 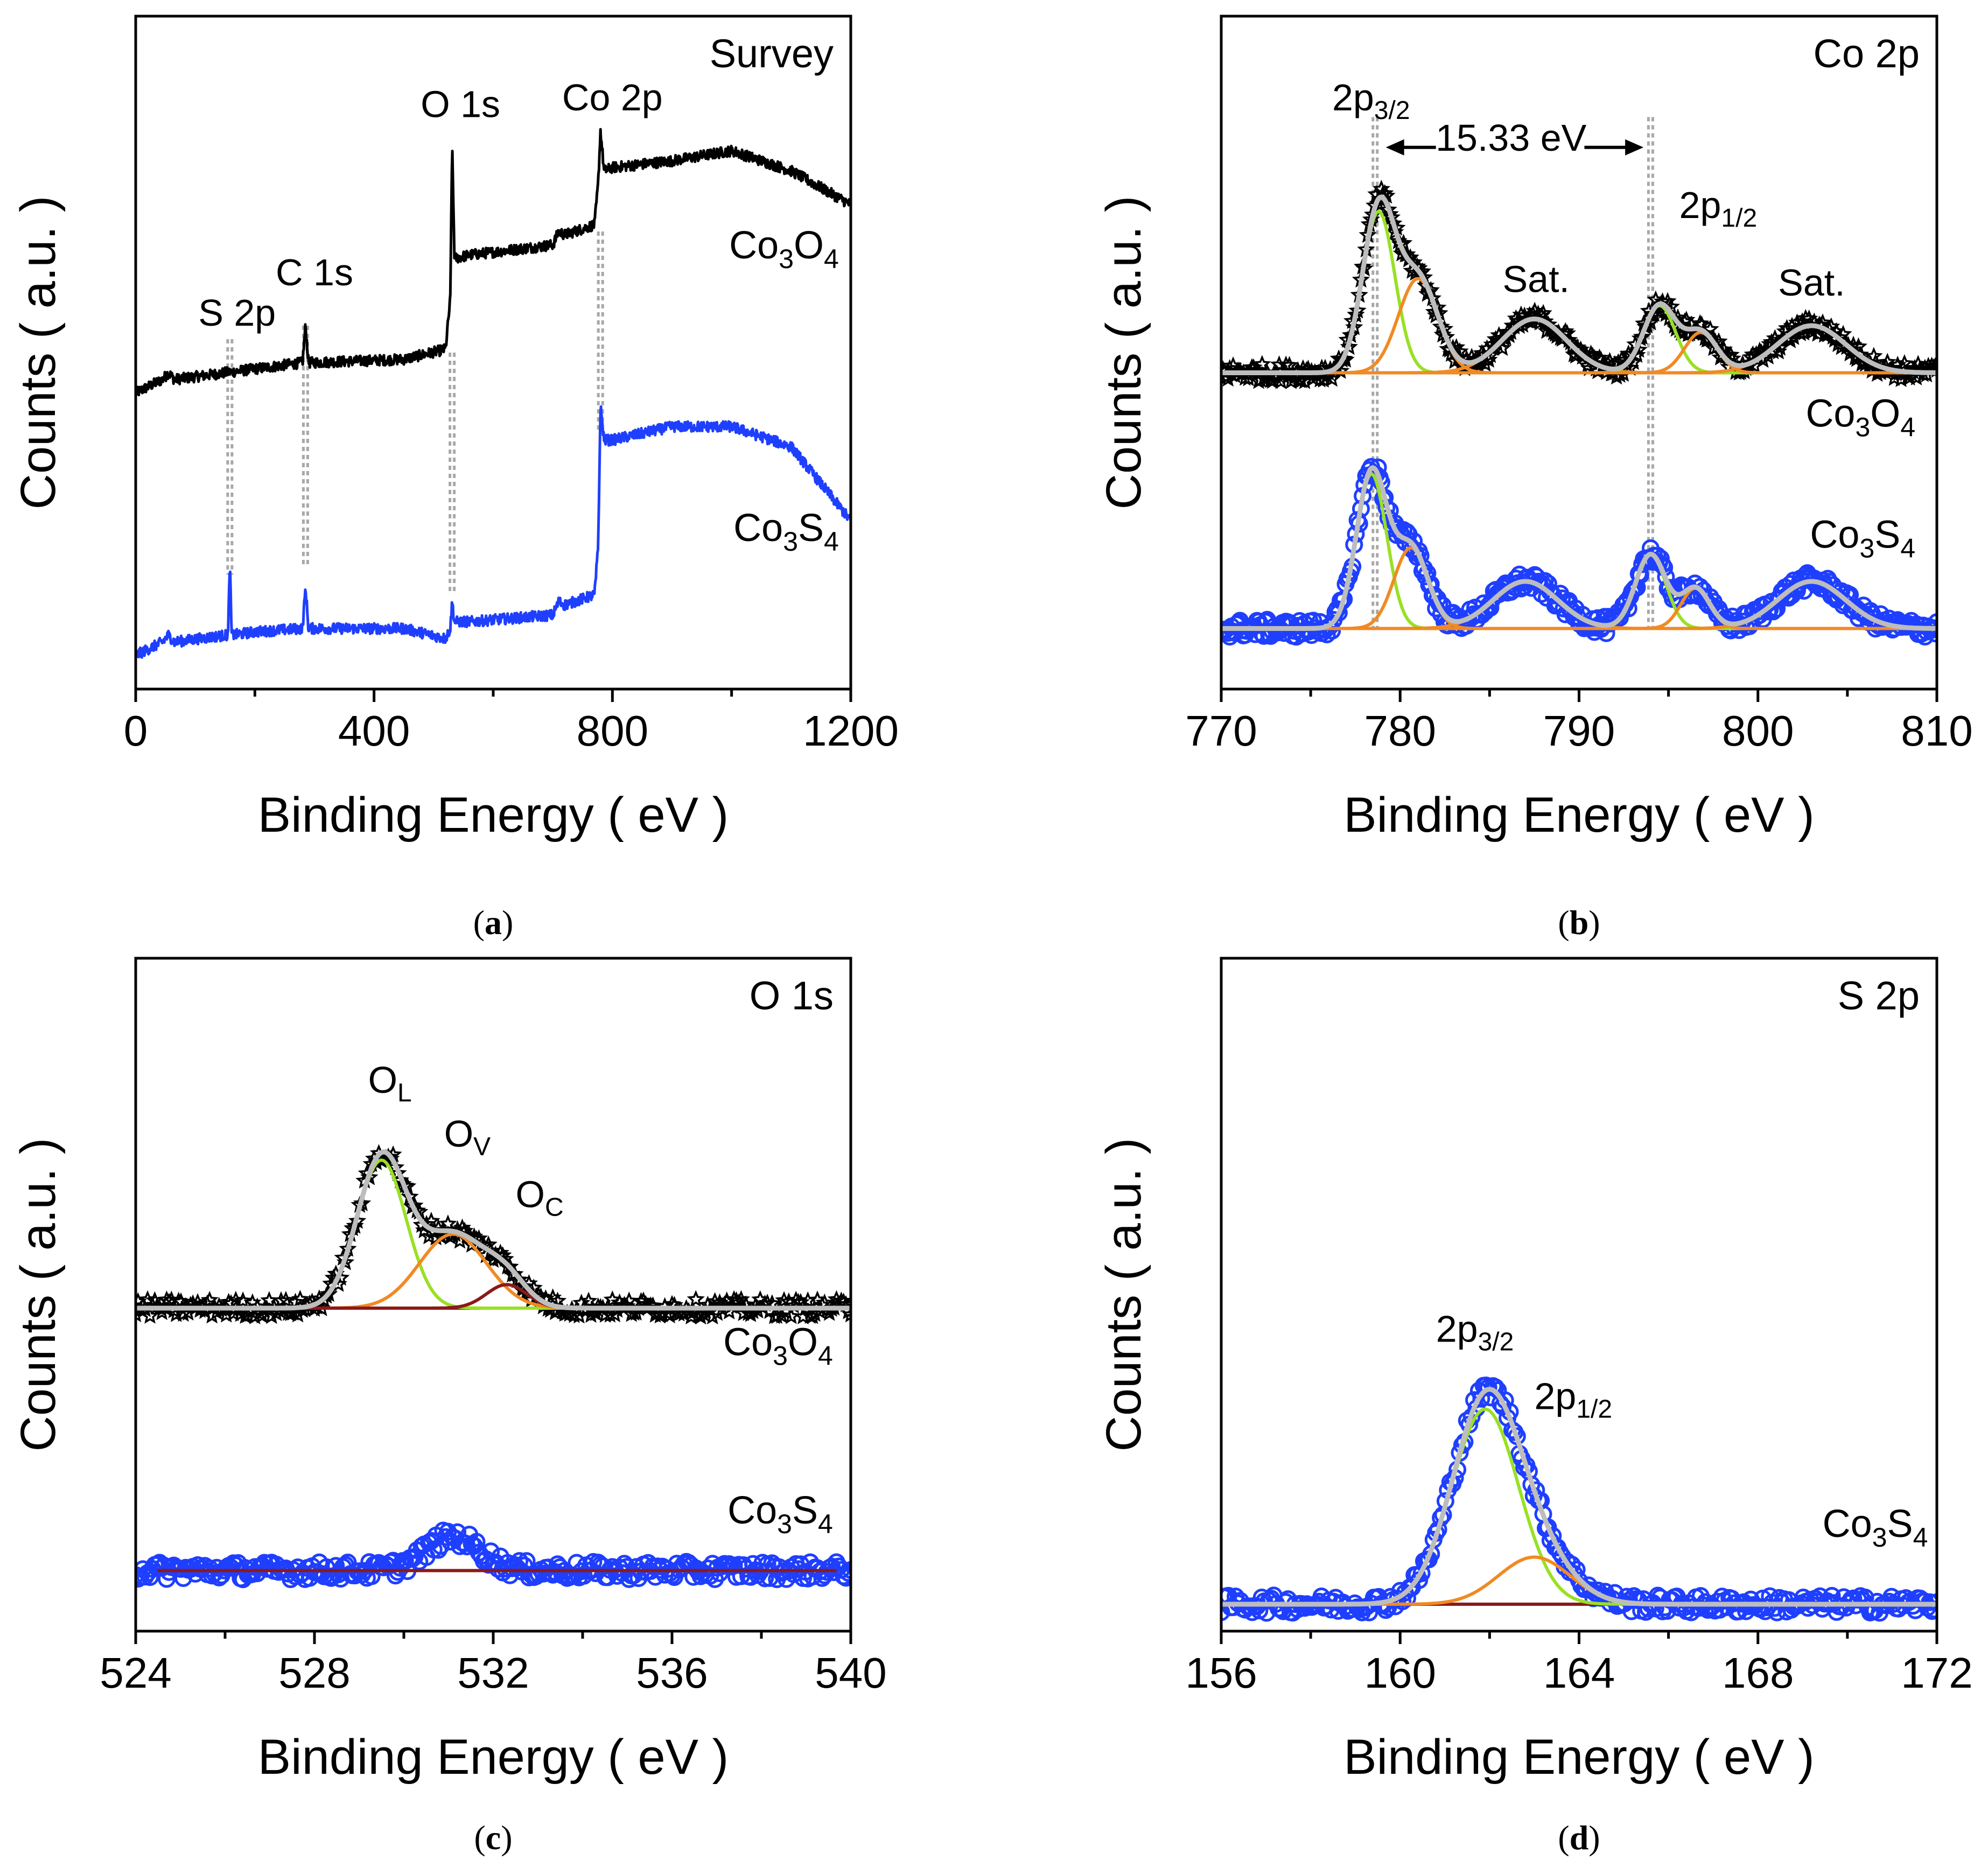 I want to click on series-co3o4, so click(x=1579, y=284).